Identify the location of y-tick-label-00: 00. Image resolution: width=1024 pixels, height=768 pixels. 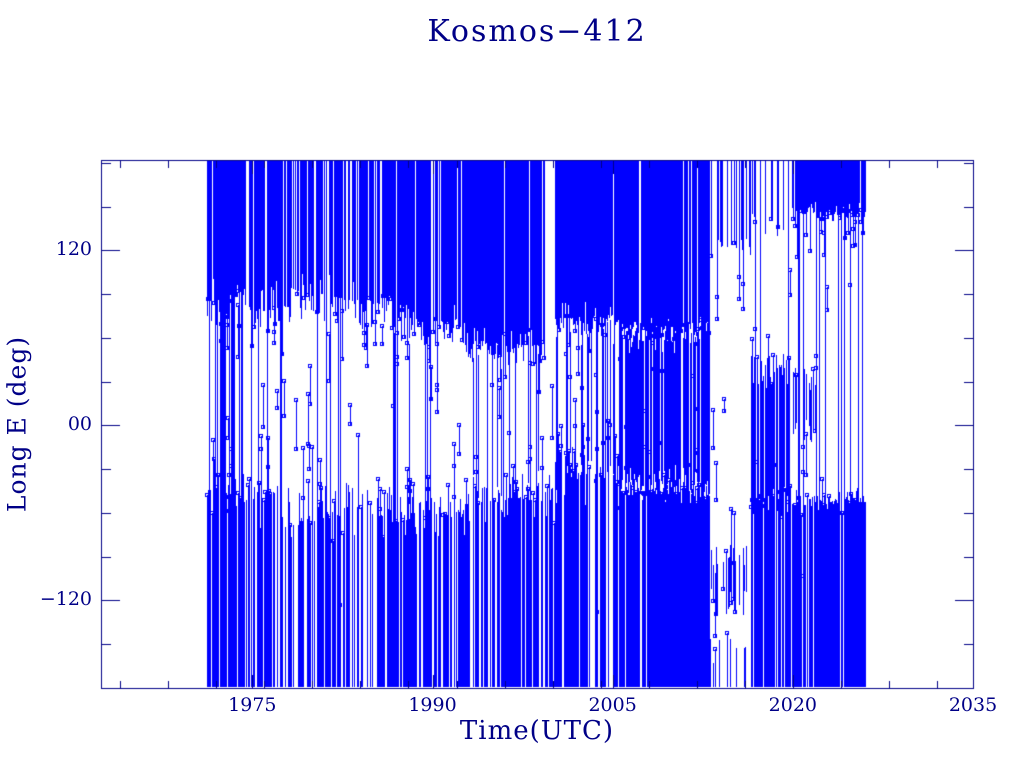
(79, 424).